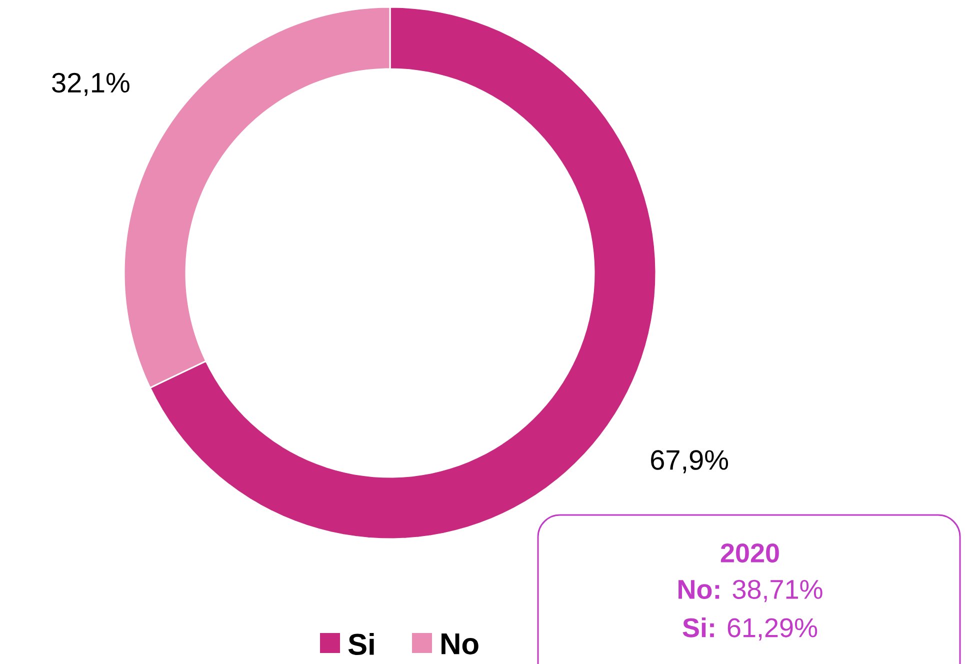 The image size is (965, 664). I want to click on legend-label: Si, so click(361, 644).